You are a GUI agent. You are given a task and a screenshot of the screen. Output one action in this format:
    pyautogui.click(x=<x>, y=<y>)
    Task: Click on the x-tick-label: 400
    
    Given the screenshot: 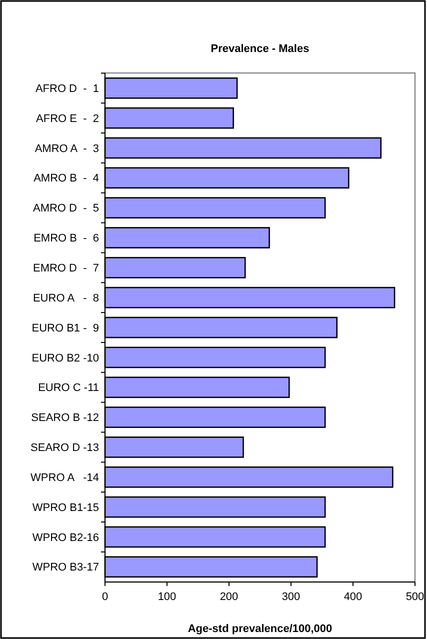 What is the action you would take?
    pyautogui.click(x=353, y=597)
    